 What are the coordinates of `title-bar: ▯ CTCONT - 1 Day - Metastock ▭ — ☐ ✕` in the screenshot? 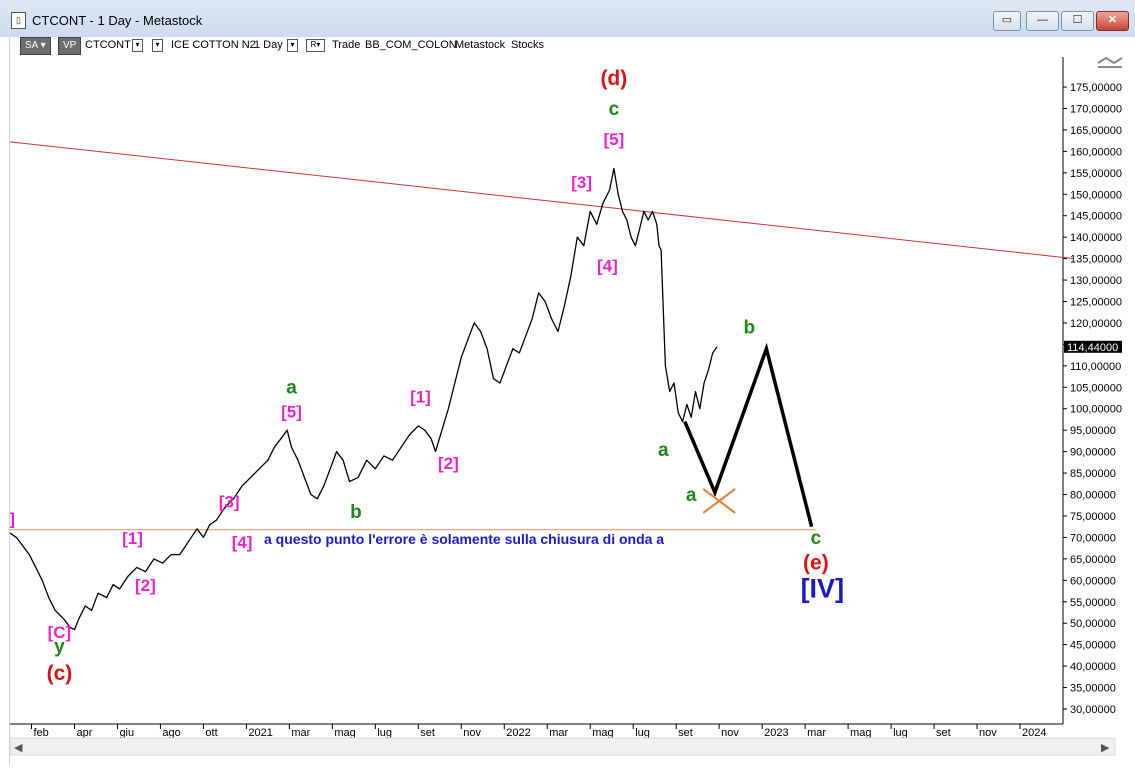 It's located at (567, 19).